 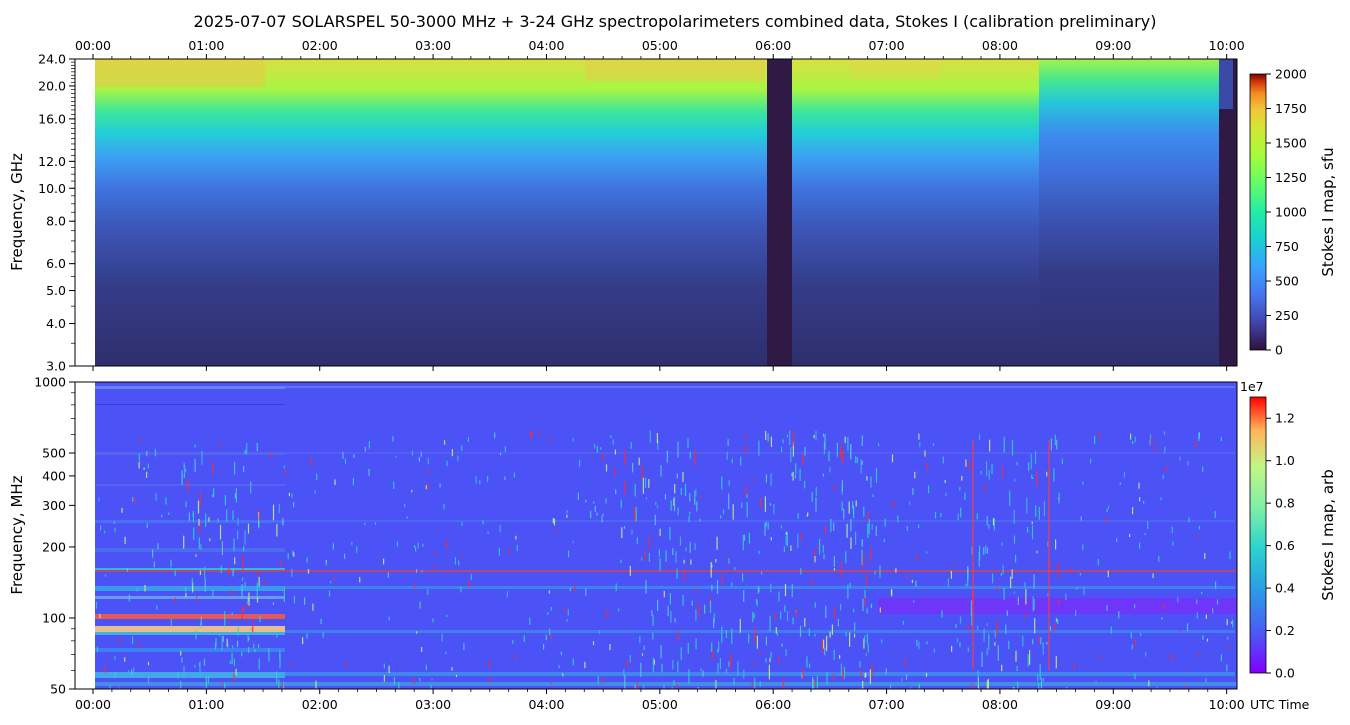 I want to click on bottom-y-tick-label: 400, so click(x=54, y=475).